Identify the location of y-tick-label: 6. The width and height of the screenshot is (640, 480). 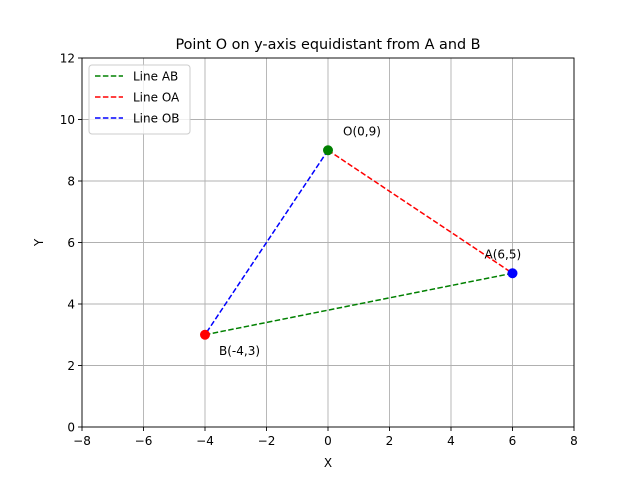
(71, 243).